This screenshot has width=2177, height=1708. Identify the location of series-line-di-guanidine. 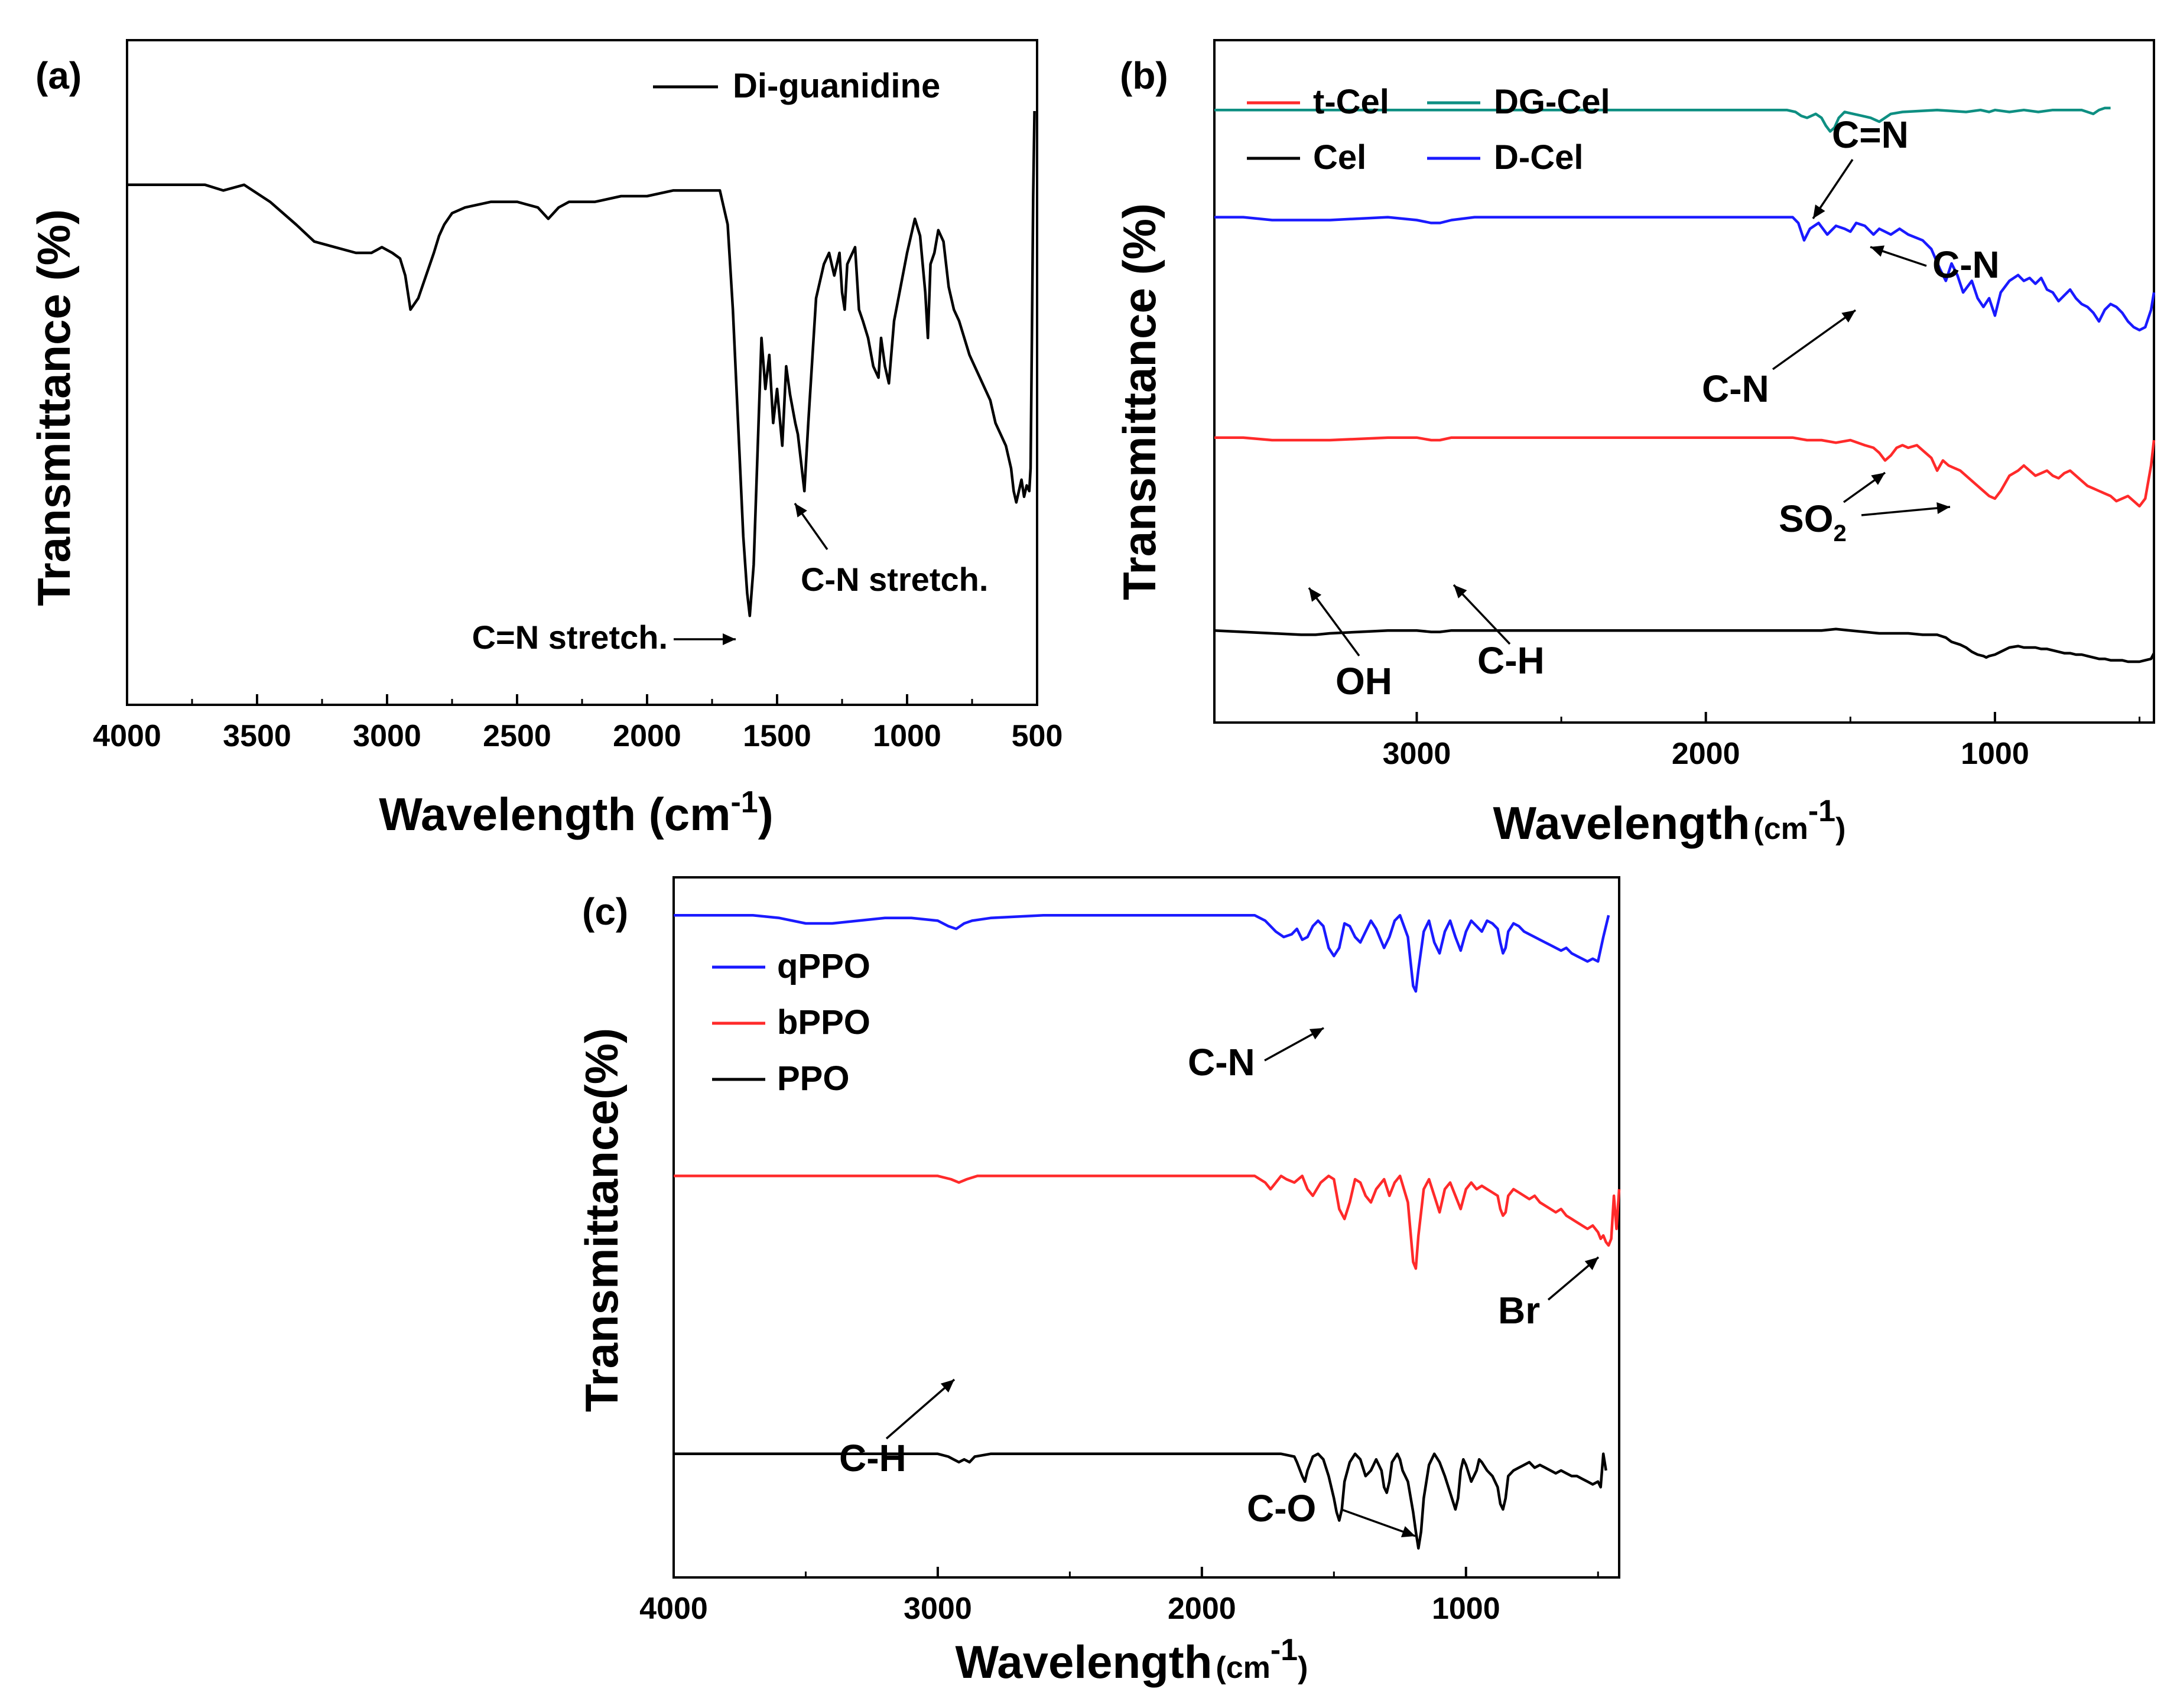
(581, 363).